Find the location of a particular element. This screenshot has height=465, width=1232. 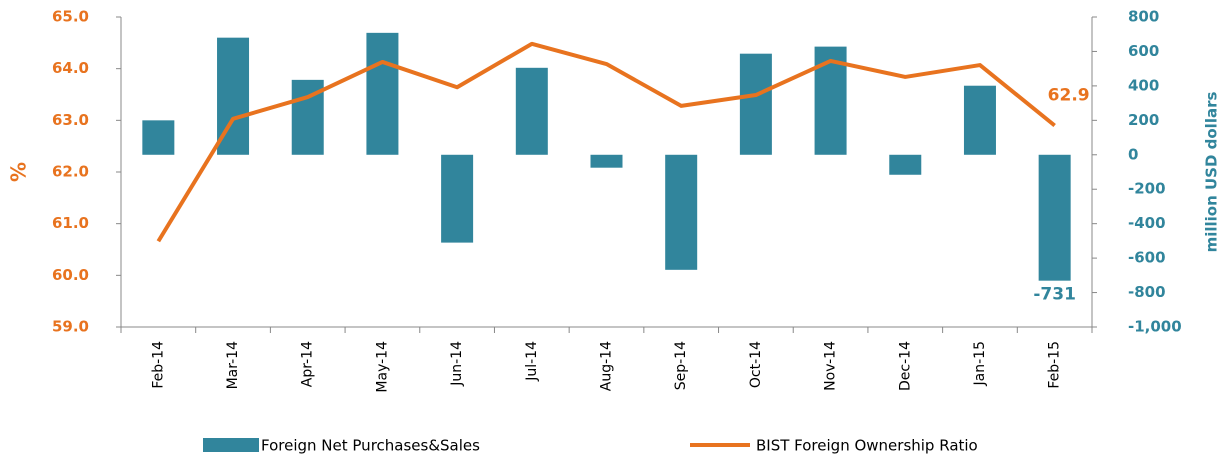

y2-tick-label: -400 is located at coordinates (1147, 223).